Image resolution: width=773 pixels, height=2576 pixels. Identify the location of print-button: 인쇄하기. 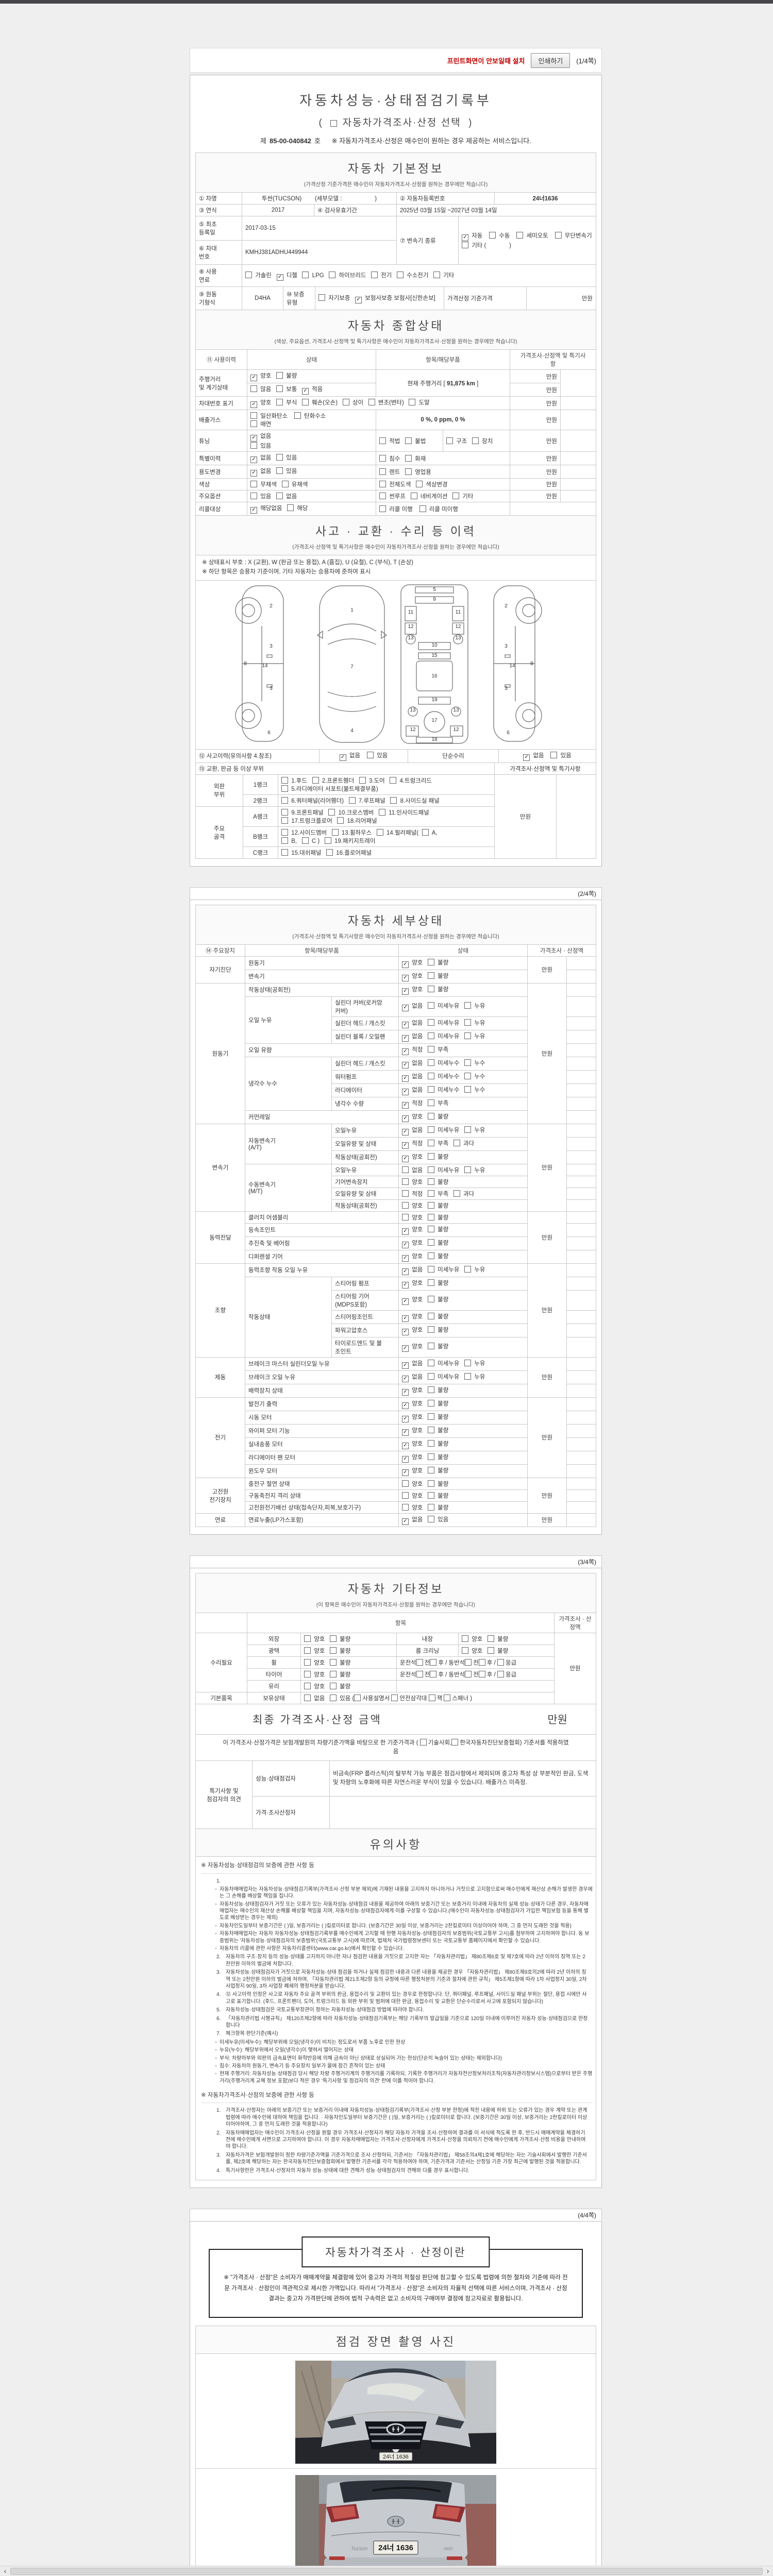
(550, 60).